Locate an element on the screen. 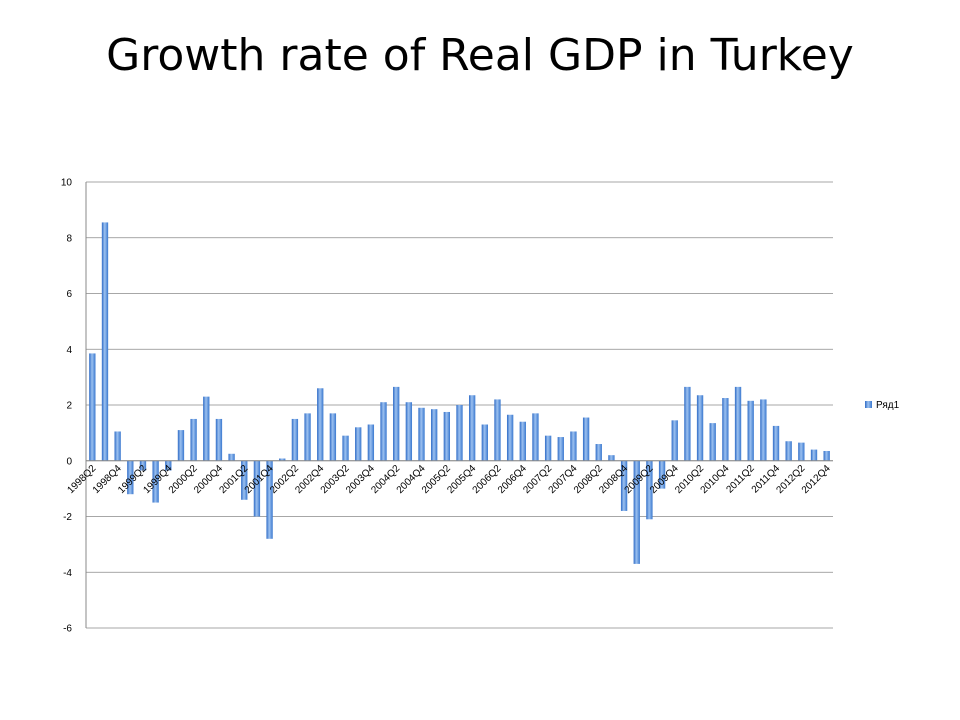  bar-2009Q1 is located at coordinates (636, 512).